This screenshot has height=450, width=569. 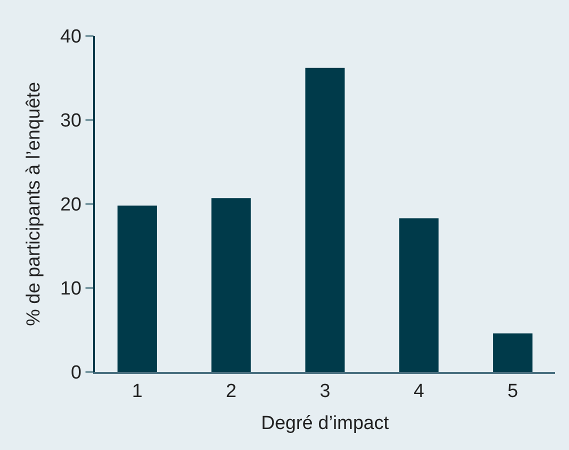 What do you see at coordinates (325, 391) in the screenshot?
I see `x-tick-label: 3` at bounding box center [325, 391].